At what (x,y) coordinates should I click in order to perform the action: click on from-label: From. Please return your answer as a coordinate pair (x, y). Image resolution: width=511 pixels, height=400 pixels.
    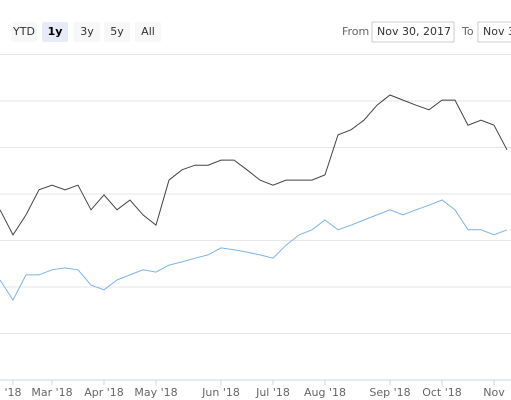
    Looking at the image, I should click on (355, 31).